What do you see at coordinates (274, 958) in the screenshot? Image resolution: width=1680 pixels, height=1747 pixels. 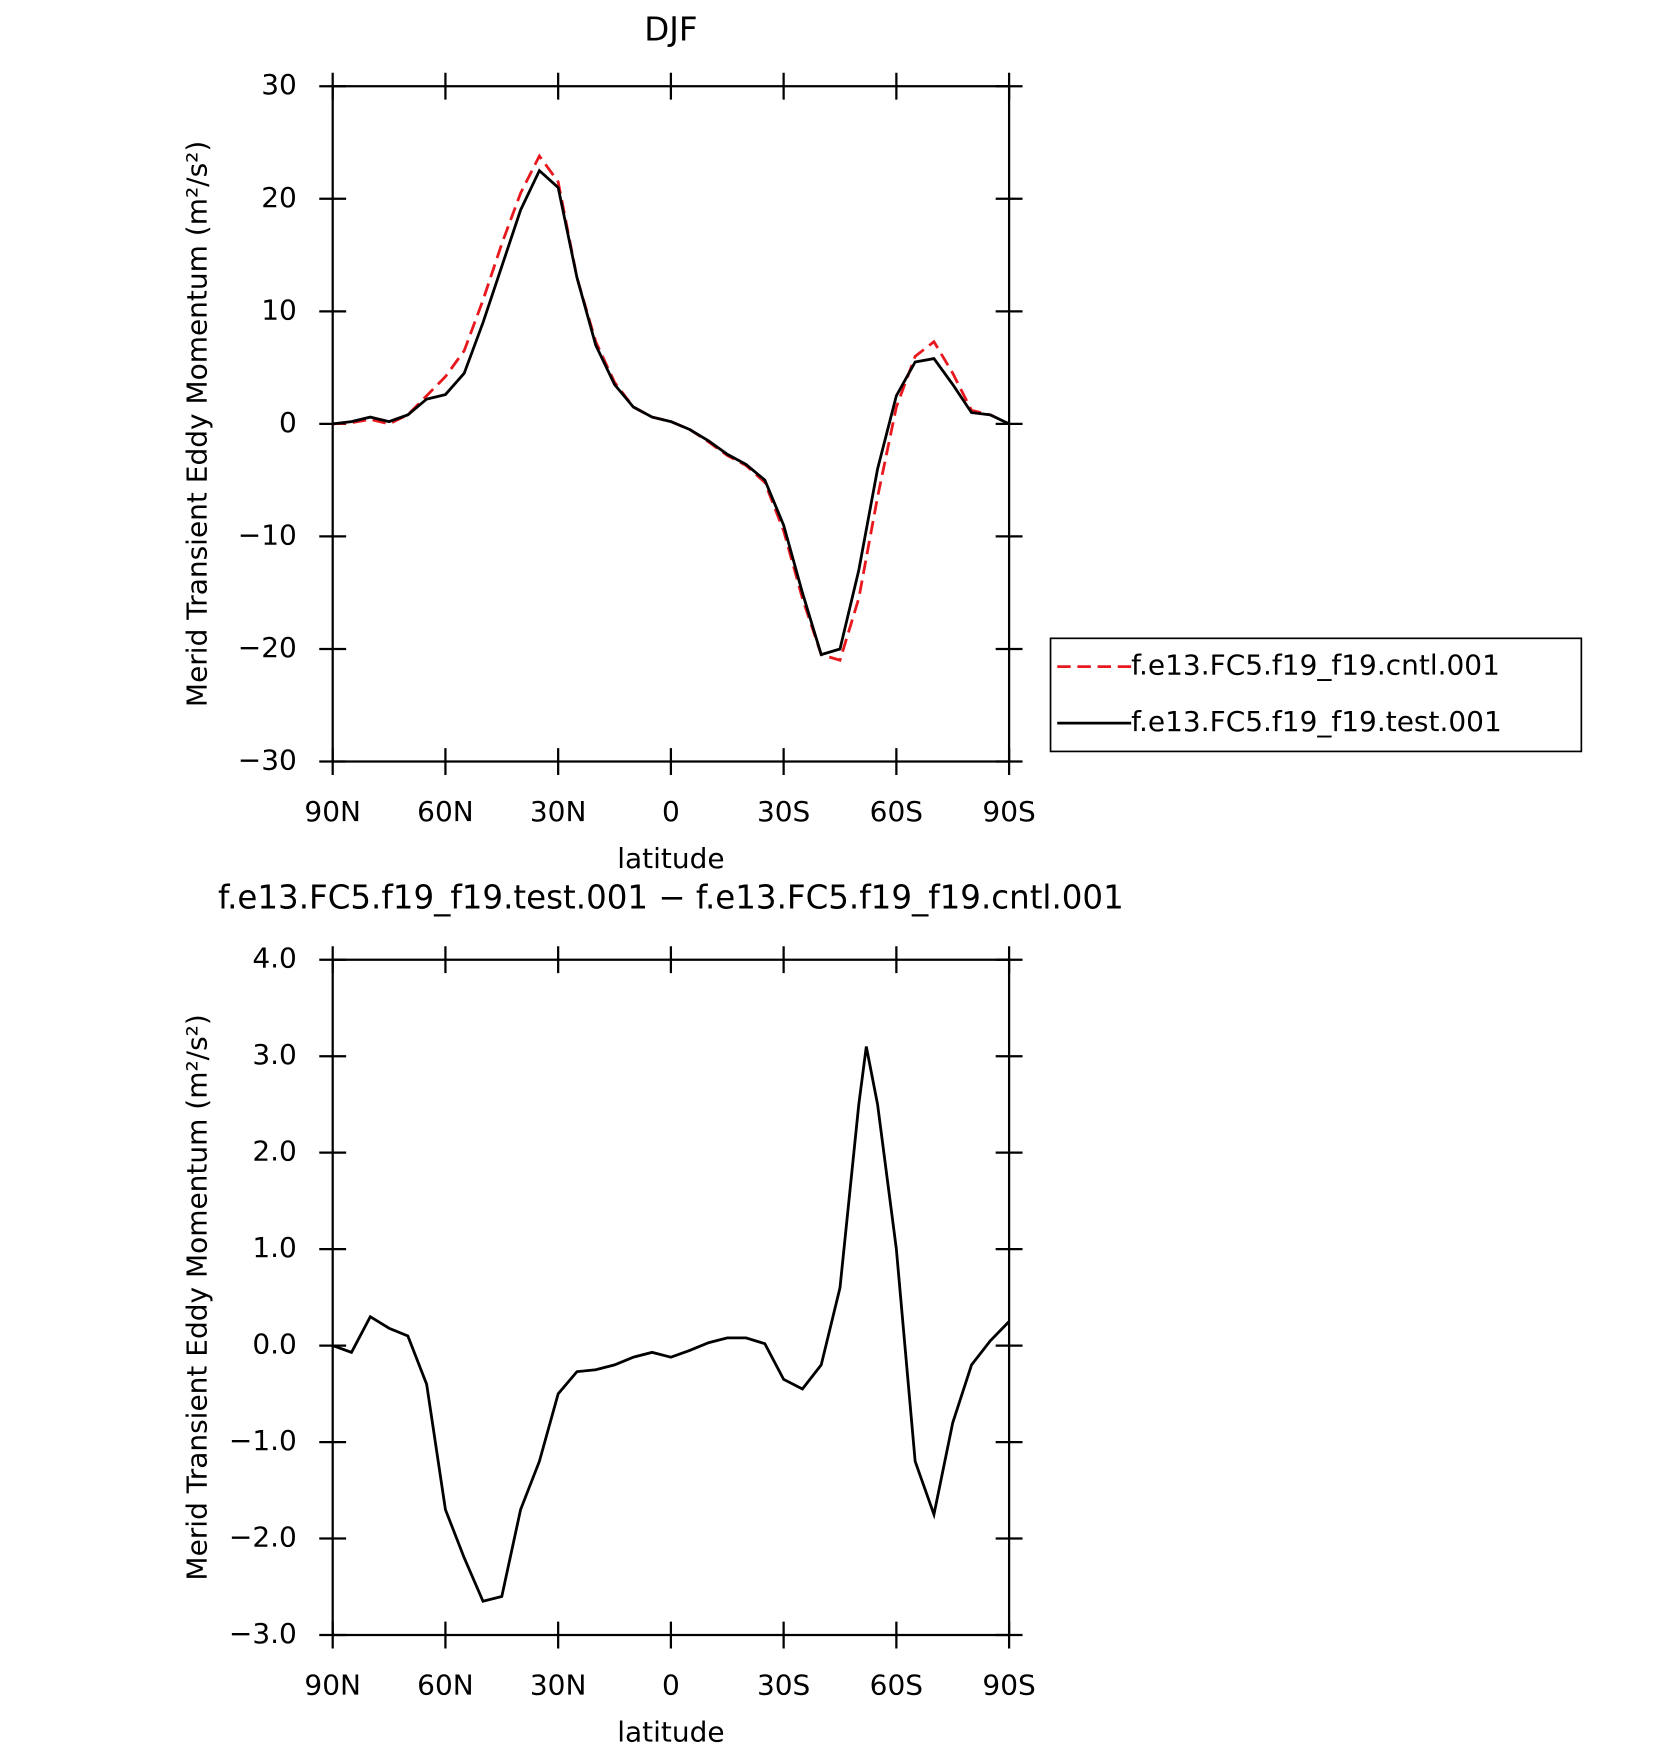 I see `y-tick-label: 4.0` at bounding box center [274, 958].